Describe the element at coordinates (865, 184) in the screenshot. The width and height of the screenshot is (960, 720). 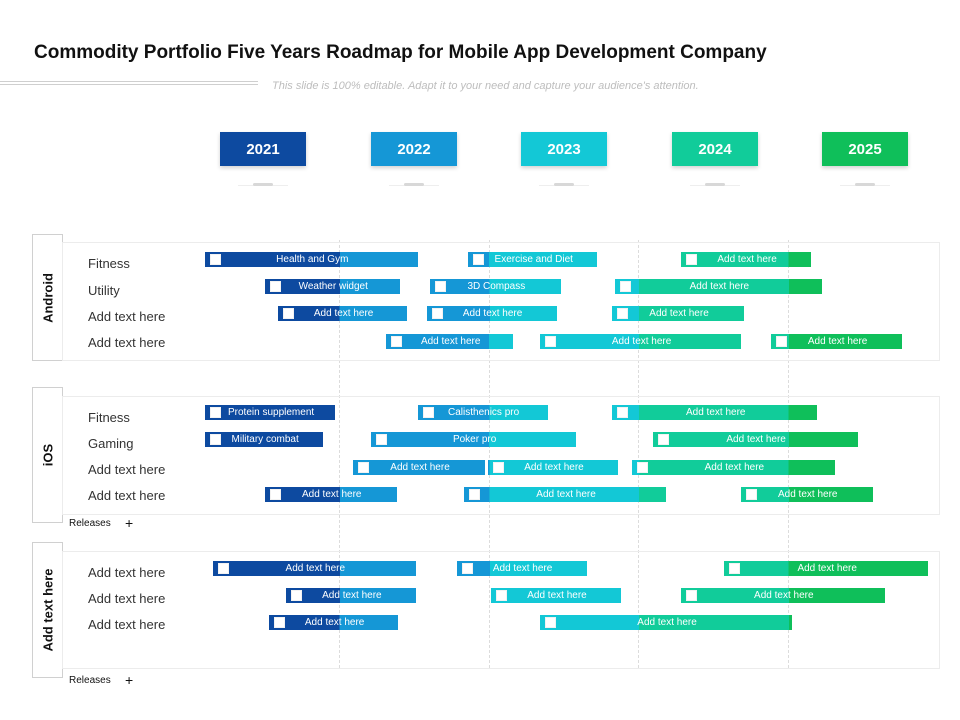
I see `year-marker` at that location.